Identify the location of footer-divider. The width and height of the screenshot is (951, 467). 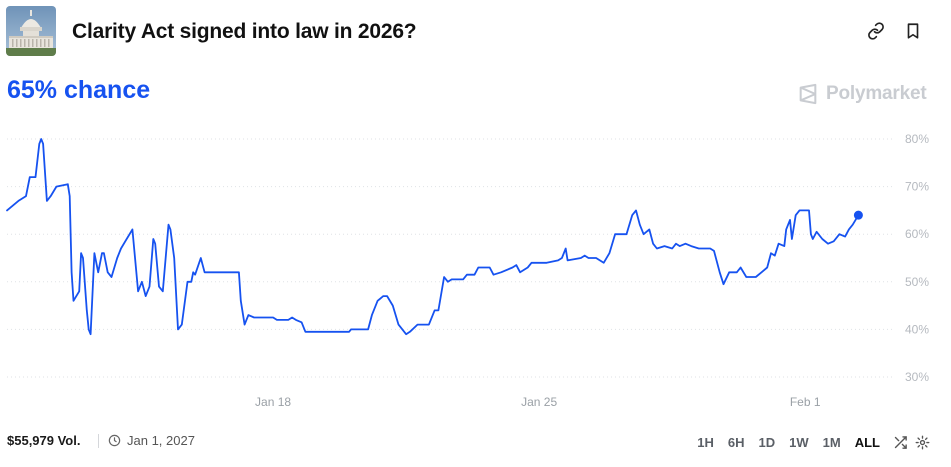
(98, 441).